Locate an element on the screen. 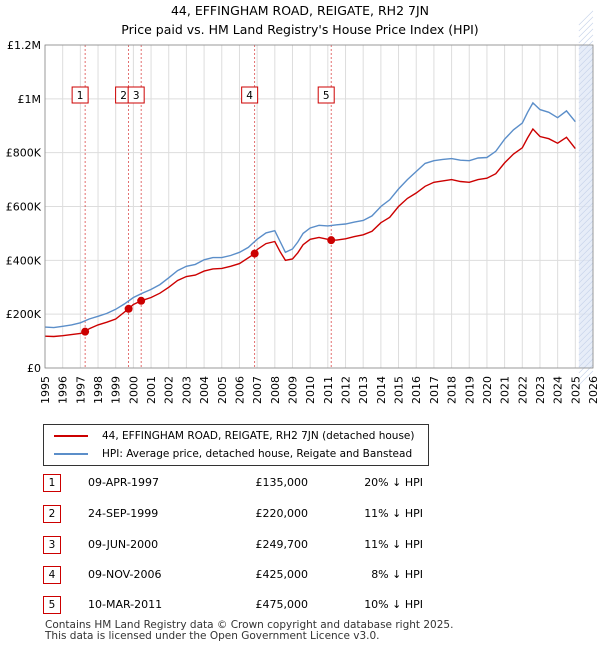  x-tick-label: 2013 is located at coordinates (363, 390).